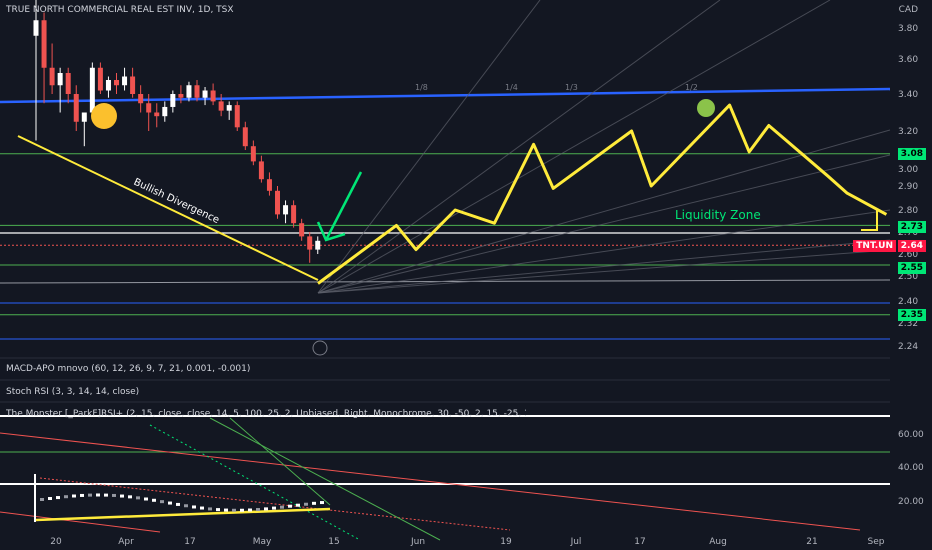 This screenshot has height=550, width=932. I want to click on price-axis-tick: 3.00, so click(908, 170).